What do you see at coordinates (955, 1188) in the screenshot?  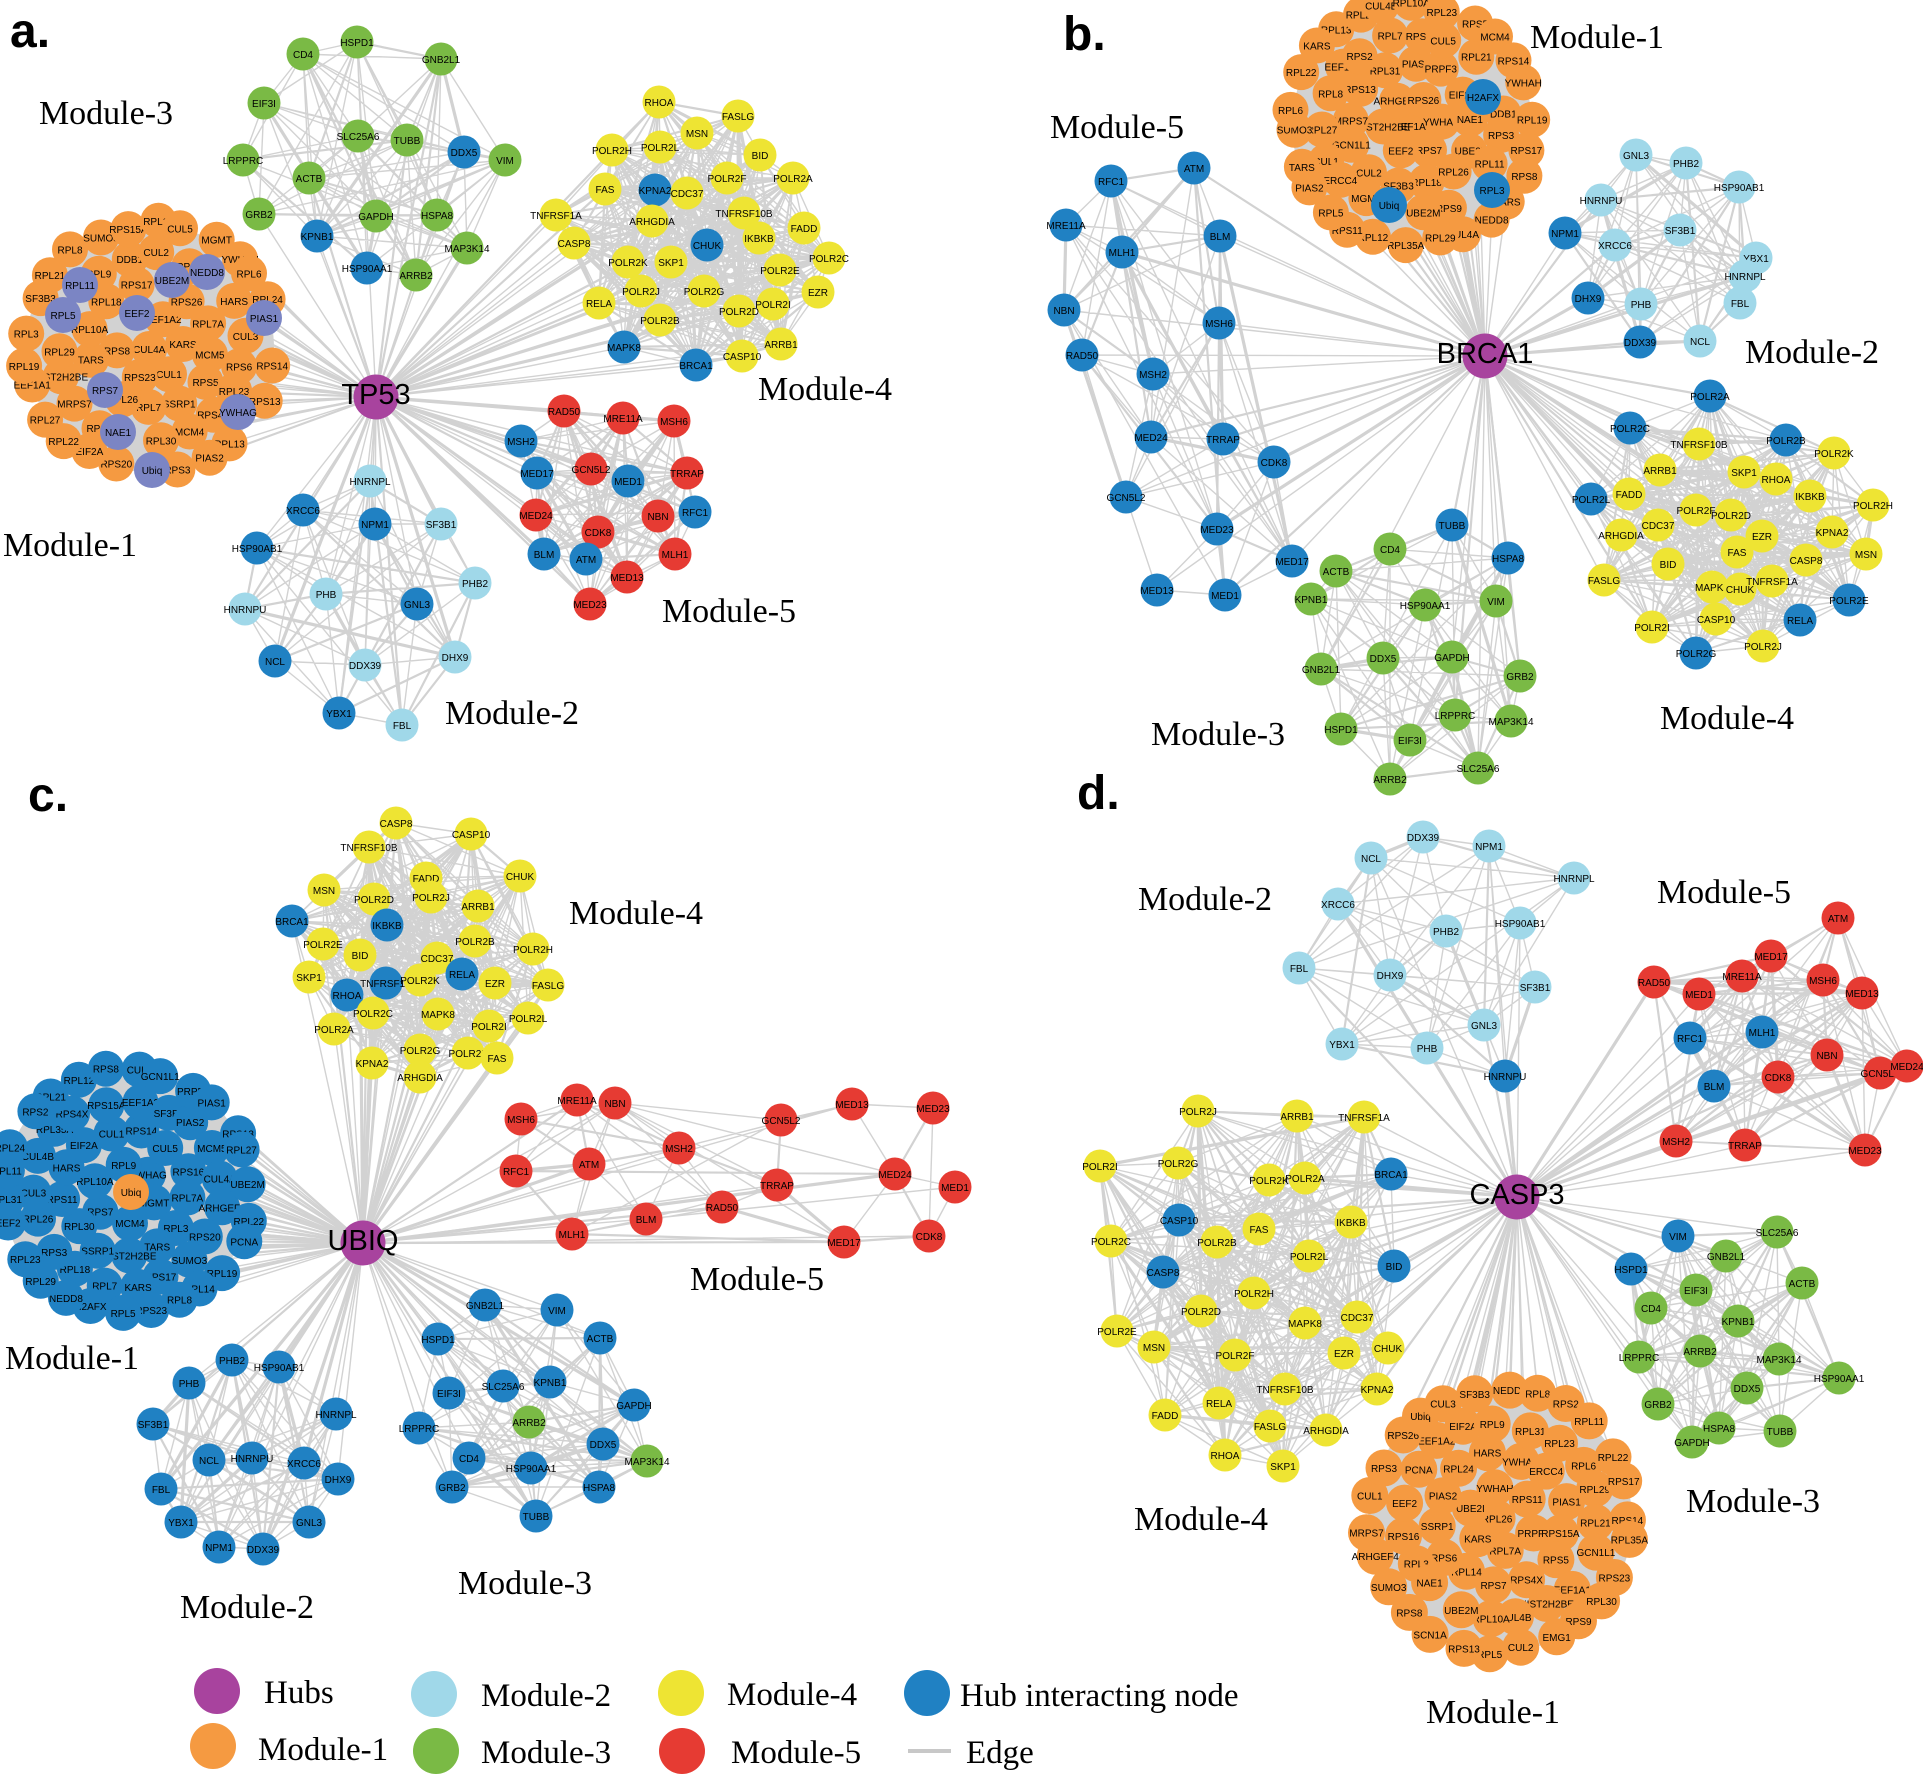 I see `svg-text: MED1` at bounding box center [955, 1188].